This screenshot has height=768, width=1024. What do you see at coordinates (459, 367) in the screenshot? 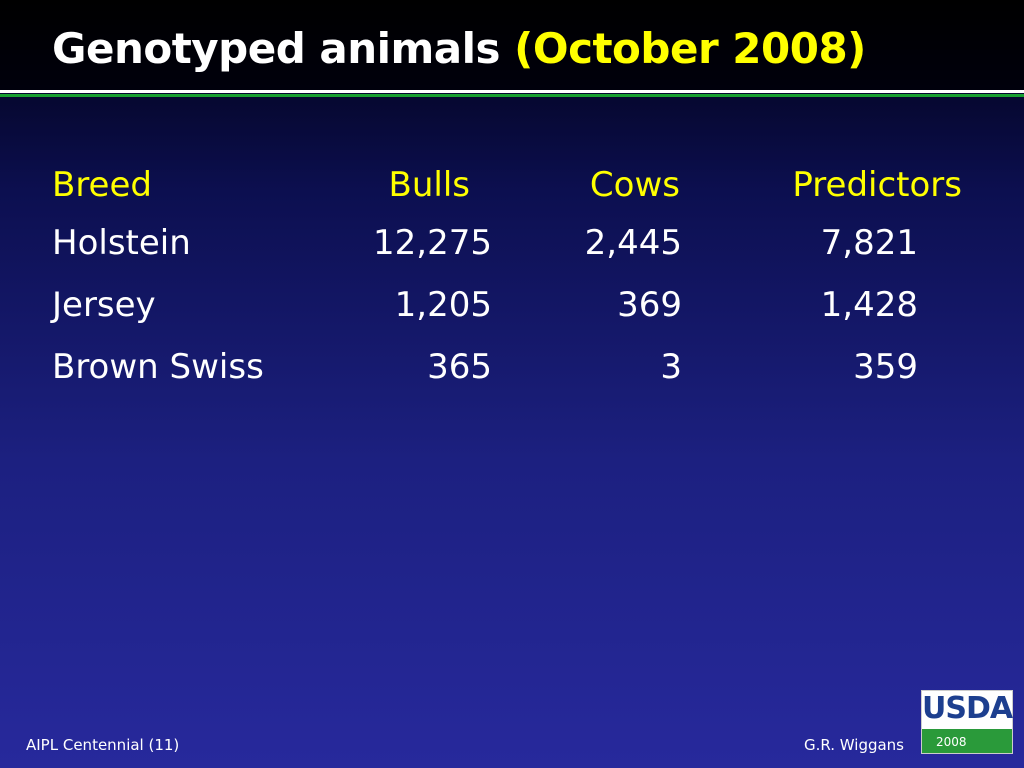
I see `cell-value: 365` at bounding box center [459, 367].